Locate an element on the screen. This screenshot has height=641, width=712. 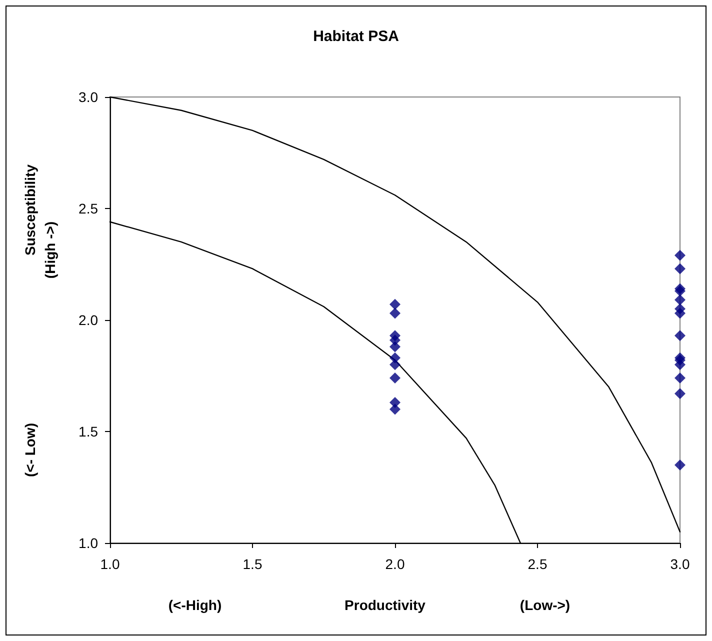
text: (<- Low) is located at coordinates (30, 450).